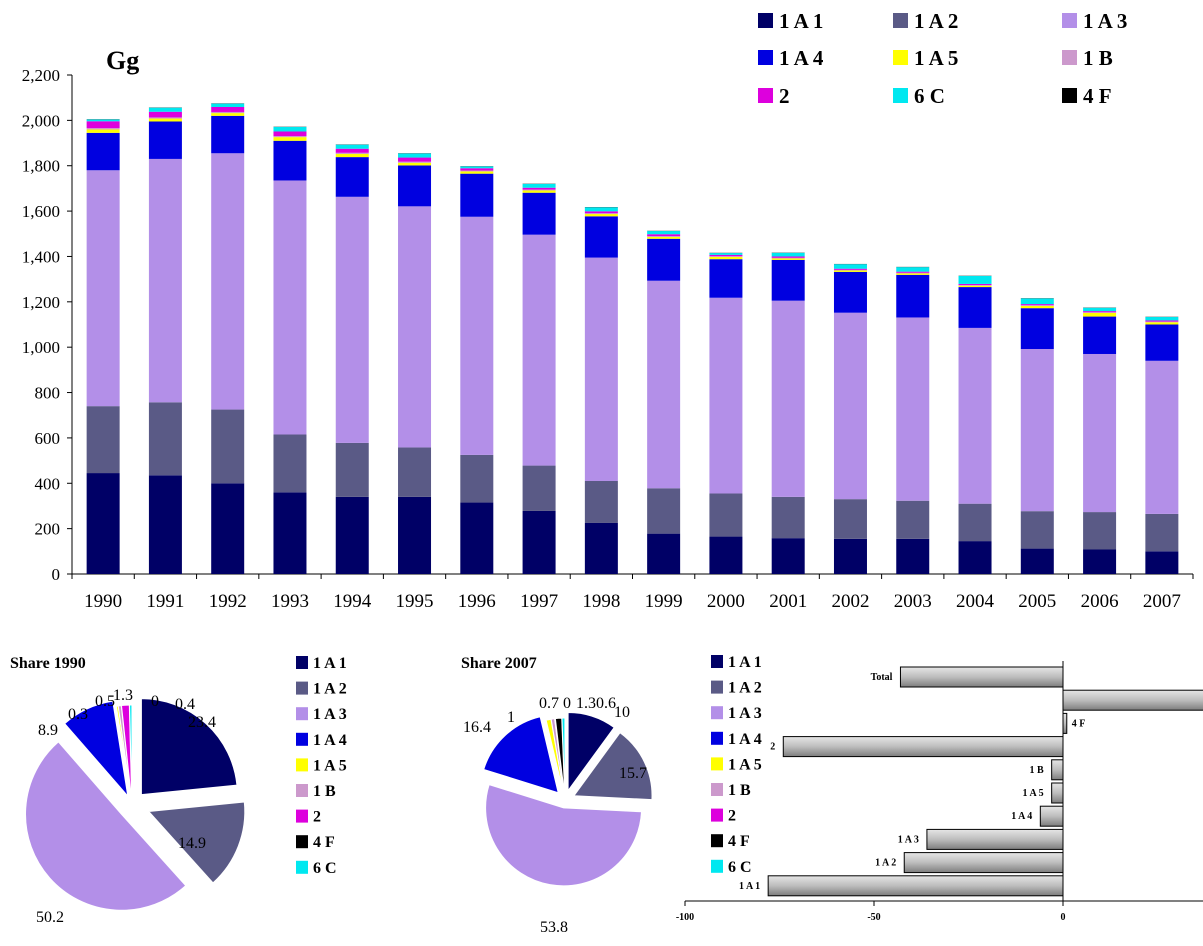 This screenshot has width=1203, height=946. What do you see at coordinates (1079, 723) in the screenshot?
I see `change-category-label: 4 F` at bounding box center [1079, 723].